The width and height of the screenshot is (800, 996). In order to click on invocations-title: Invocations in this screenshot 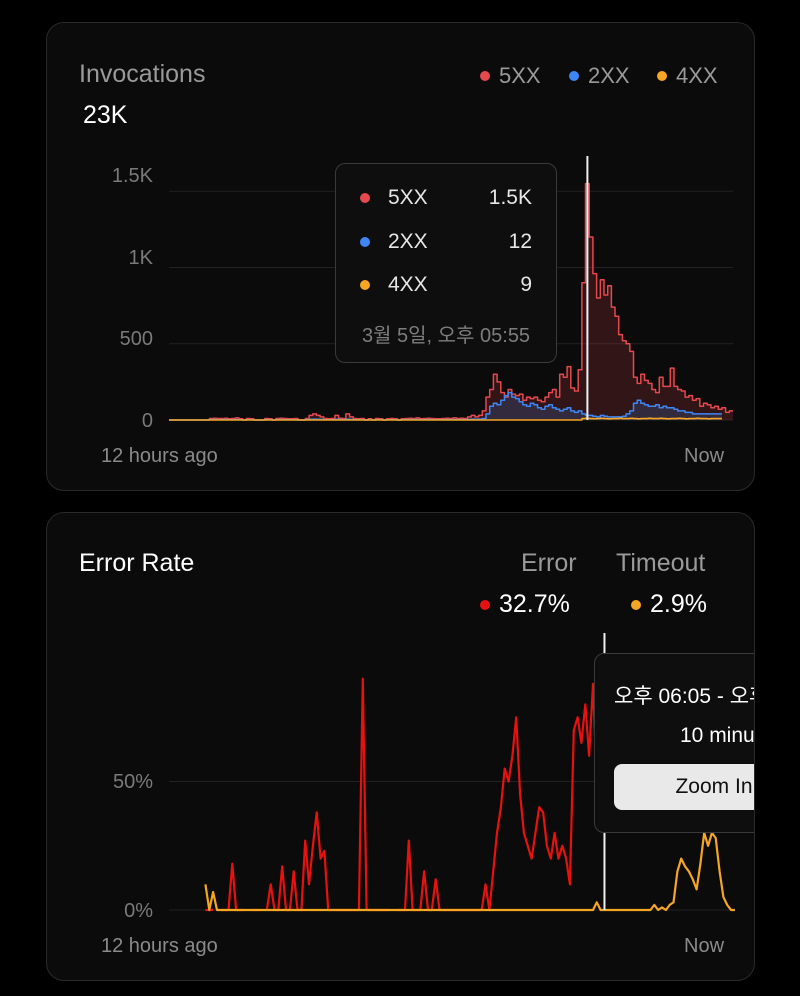, I will do `click(142, 74)`.